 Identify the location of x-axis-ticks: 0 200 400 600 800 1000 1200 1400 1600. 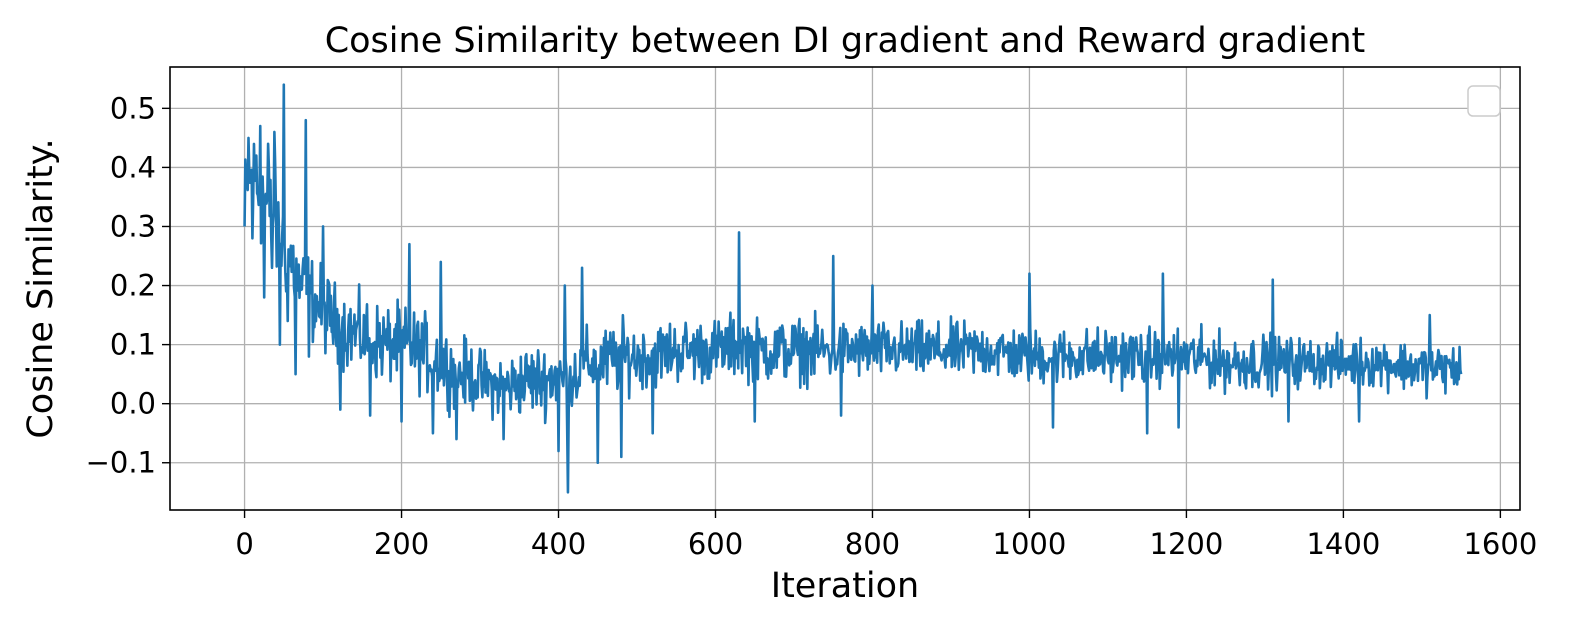
(886, 535).